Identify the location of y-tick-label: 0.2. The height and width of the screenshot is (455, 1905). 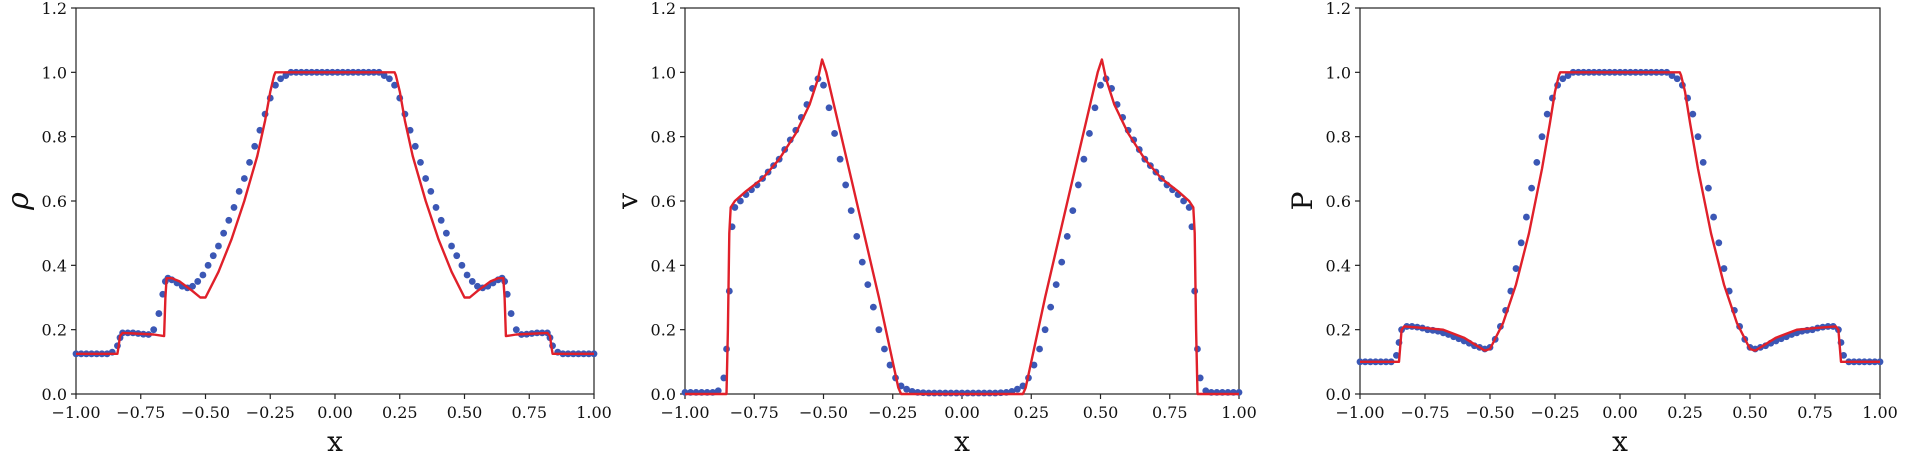
(663, 330).